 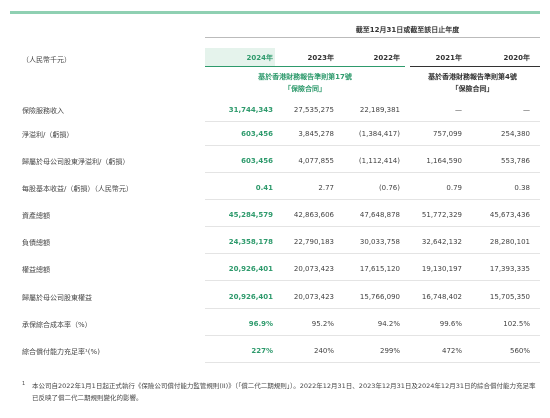 What do you see at coordinates (451, 351) in the screenshot?
I see `cell: 472%` at bounding box center [451, 351].